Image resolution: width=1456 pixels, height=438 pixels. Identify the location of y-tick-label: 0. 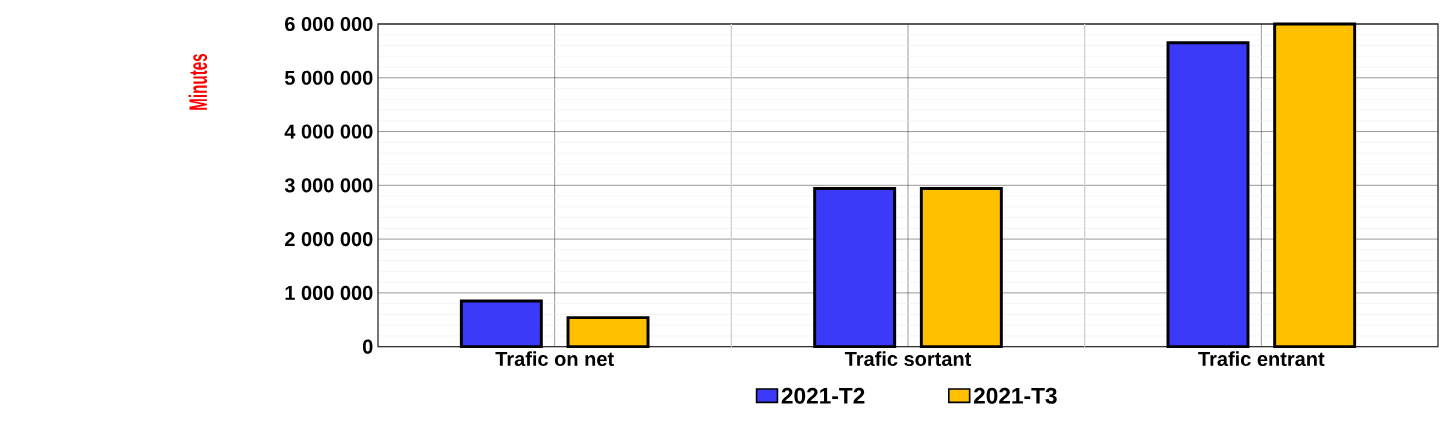
(367, 346).